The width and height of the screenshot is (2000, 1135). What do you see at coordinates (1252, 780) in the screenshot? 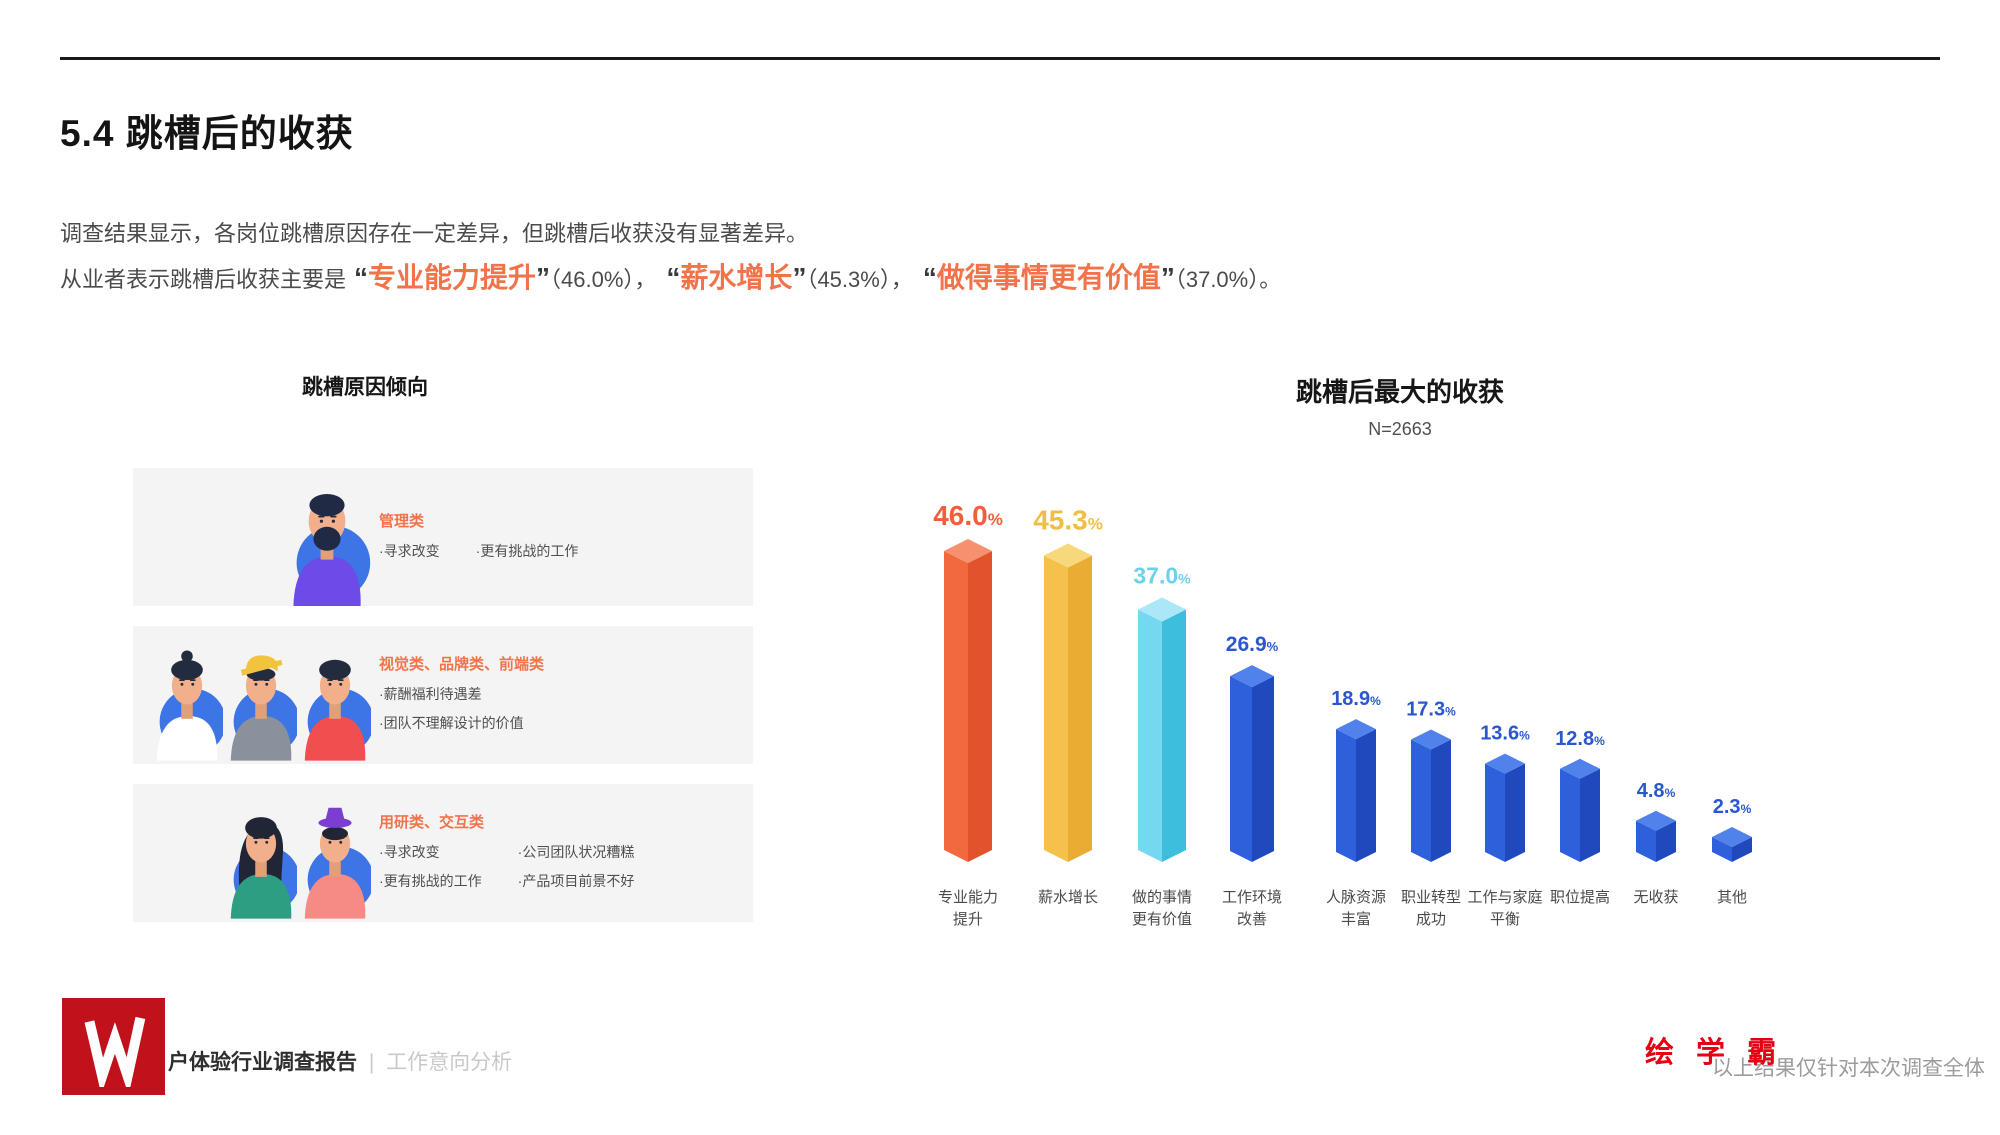
I see `bar-3: 26.9% 工作环境改善` at bounding box center [1252, 780].